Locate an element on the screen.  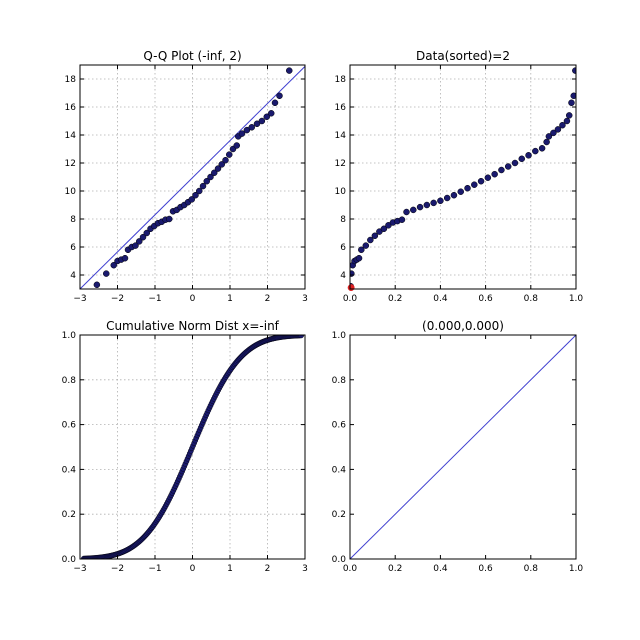
y-tick-label: 0.4 is located at coordinates (69, 470).